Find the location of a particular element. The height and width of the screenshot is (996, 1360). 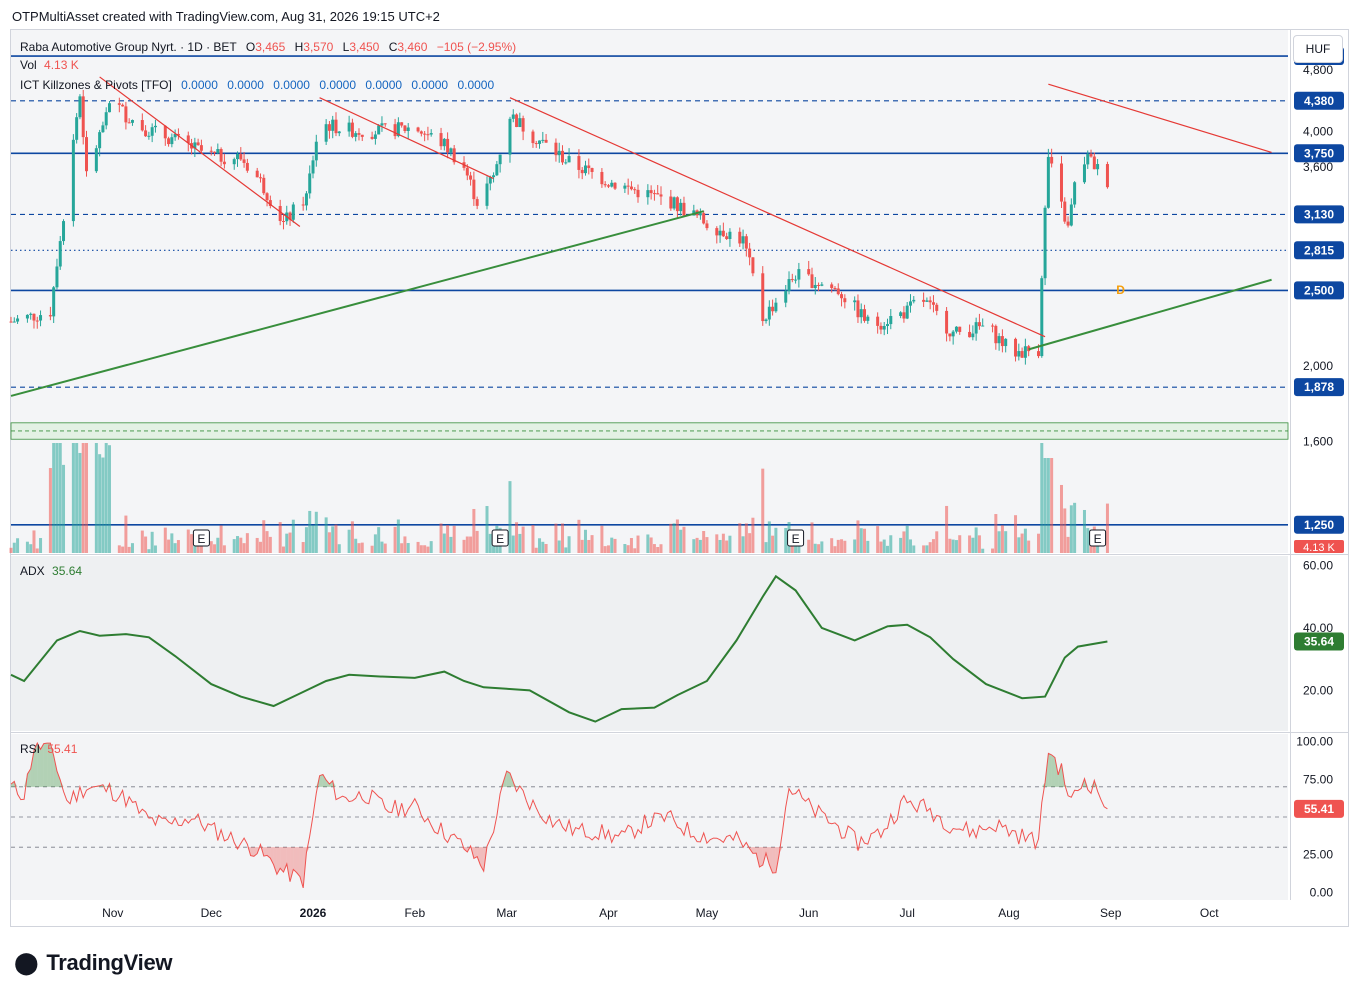

currency-button: HUF is located at coordinates (1318, 49).